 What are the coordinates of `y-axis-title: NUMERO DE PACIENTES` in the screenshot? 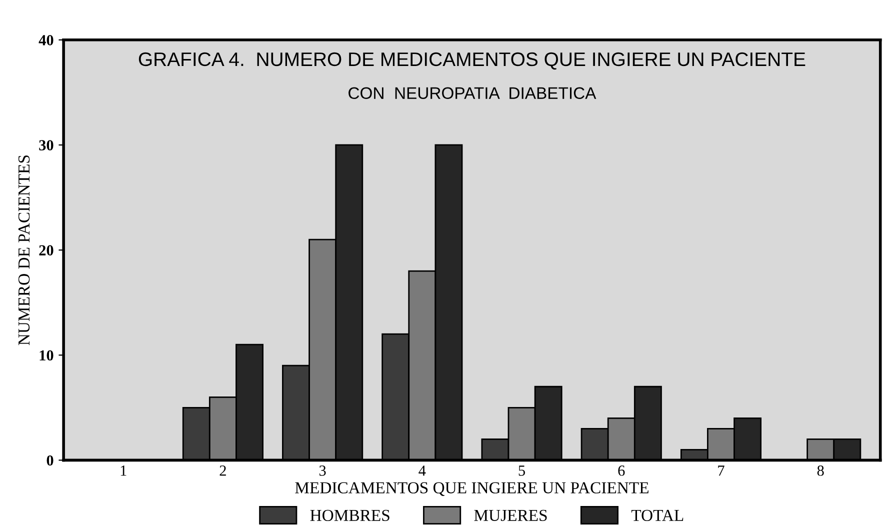 It's located at (24, 251).